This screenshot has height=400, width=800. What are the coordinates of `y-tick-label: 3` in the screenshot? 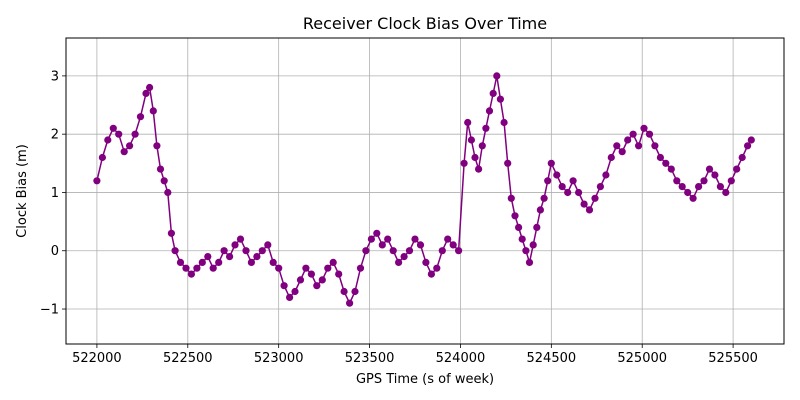 It's located at (55, 76).